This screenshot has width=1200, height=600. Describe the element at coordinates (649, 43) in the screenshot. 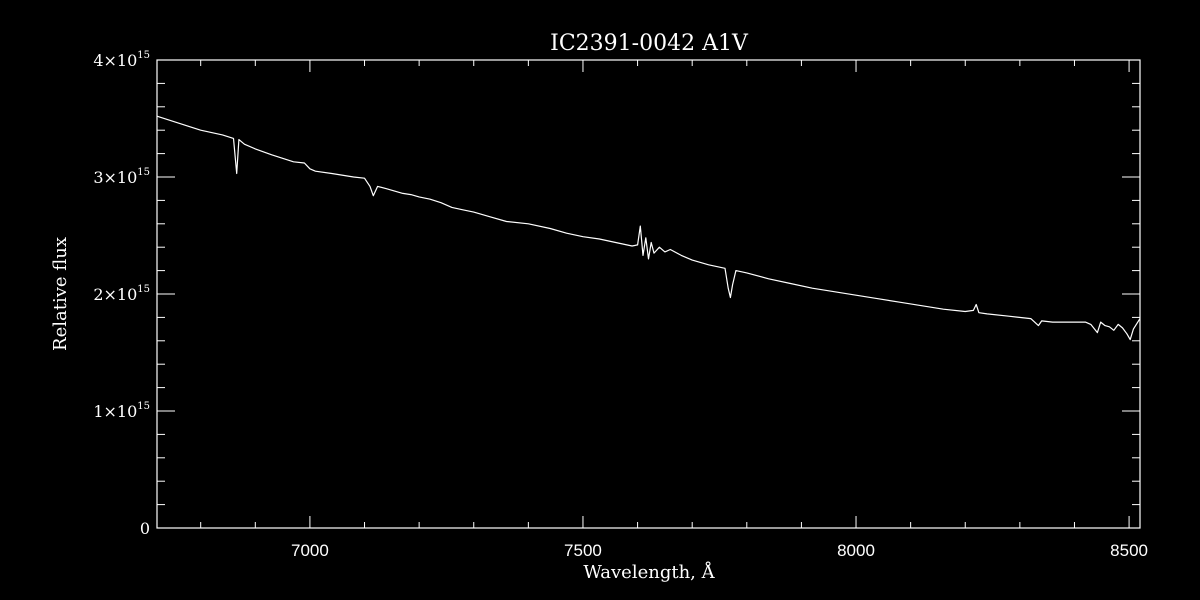

I see `chart-title: IC2391-0042 A1V` at that location.